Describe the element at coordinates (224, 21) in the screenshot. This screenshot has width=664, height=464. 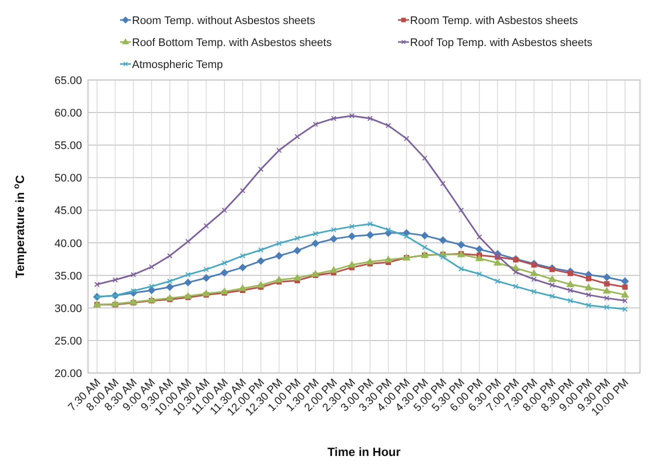
I see `legend-label: Room Temp. without Asbestos sheets` at that location.